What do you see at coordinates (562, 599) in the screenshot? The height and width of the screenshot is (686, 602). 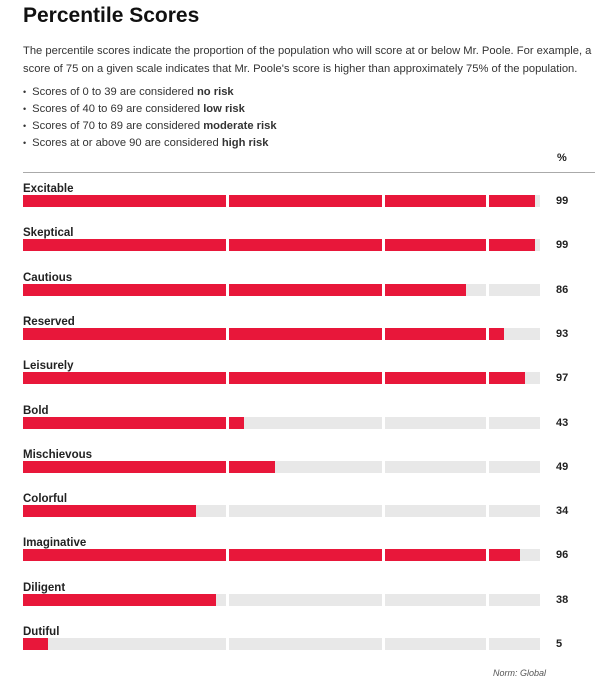 I see `score-value: 38` at bounding box center [562, 599].